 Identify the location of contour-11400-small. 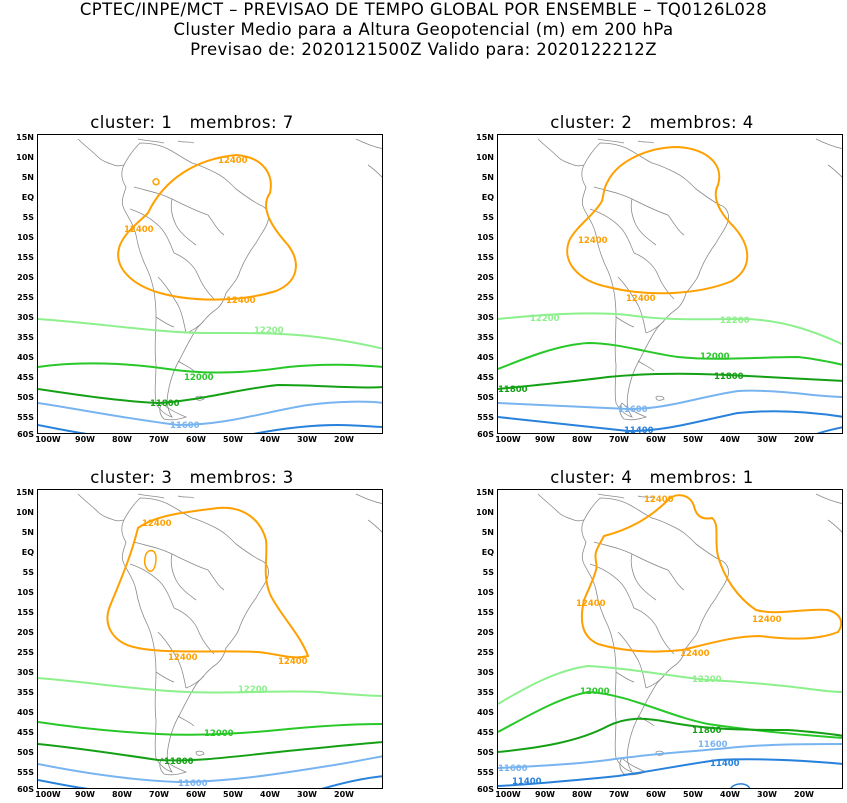
(740, 785).